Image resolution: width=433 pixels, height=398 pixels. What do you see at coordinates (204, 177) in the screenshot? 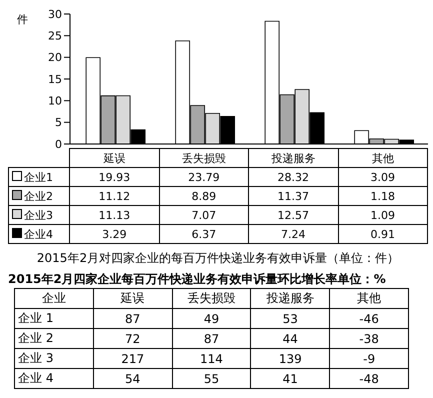
I see `data-label: 23.79` at bounding box center [204, 177].